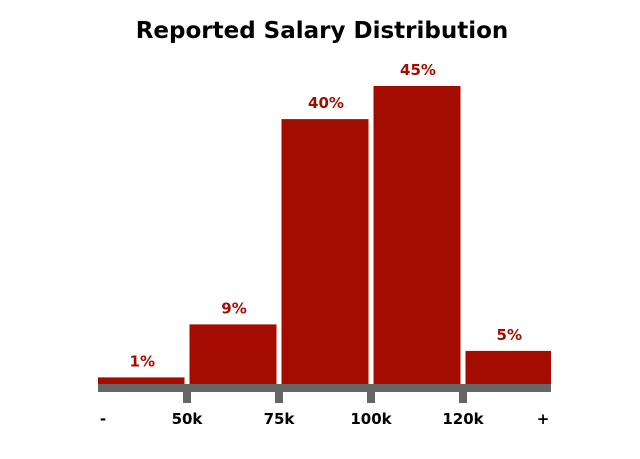 The height and width of the screenshot is (459, 640). I want to click on x-tick-label-2: 50k, so click(188, 419).